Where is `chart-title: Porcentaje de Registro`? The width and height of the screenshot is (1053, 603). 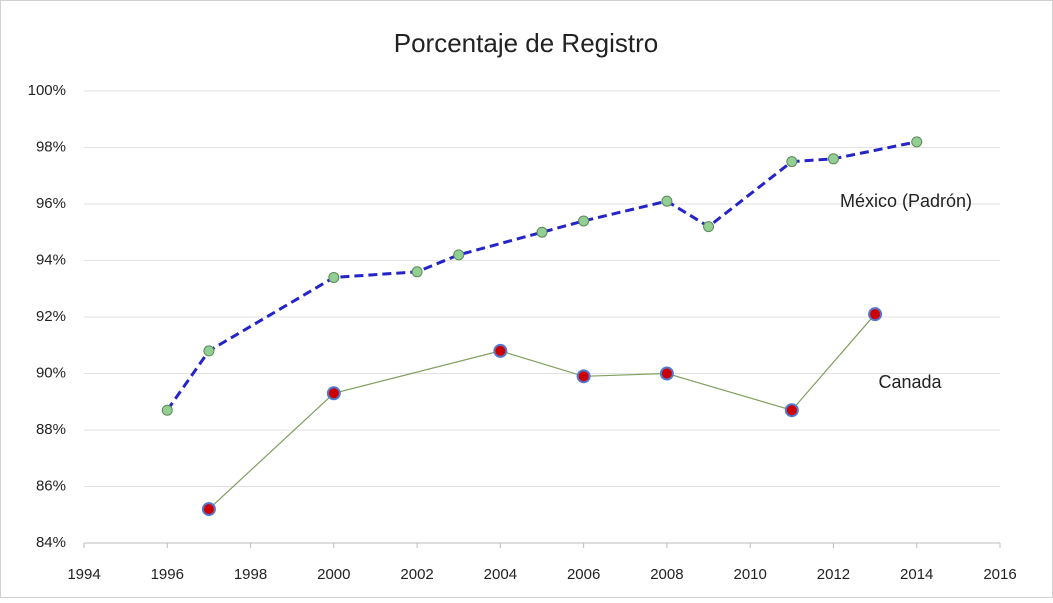 chart-title: Porcentaje de Registro is located at coordinates (526, 43).